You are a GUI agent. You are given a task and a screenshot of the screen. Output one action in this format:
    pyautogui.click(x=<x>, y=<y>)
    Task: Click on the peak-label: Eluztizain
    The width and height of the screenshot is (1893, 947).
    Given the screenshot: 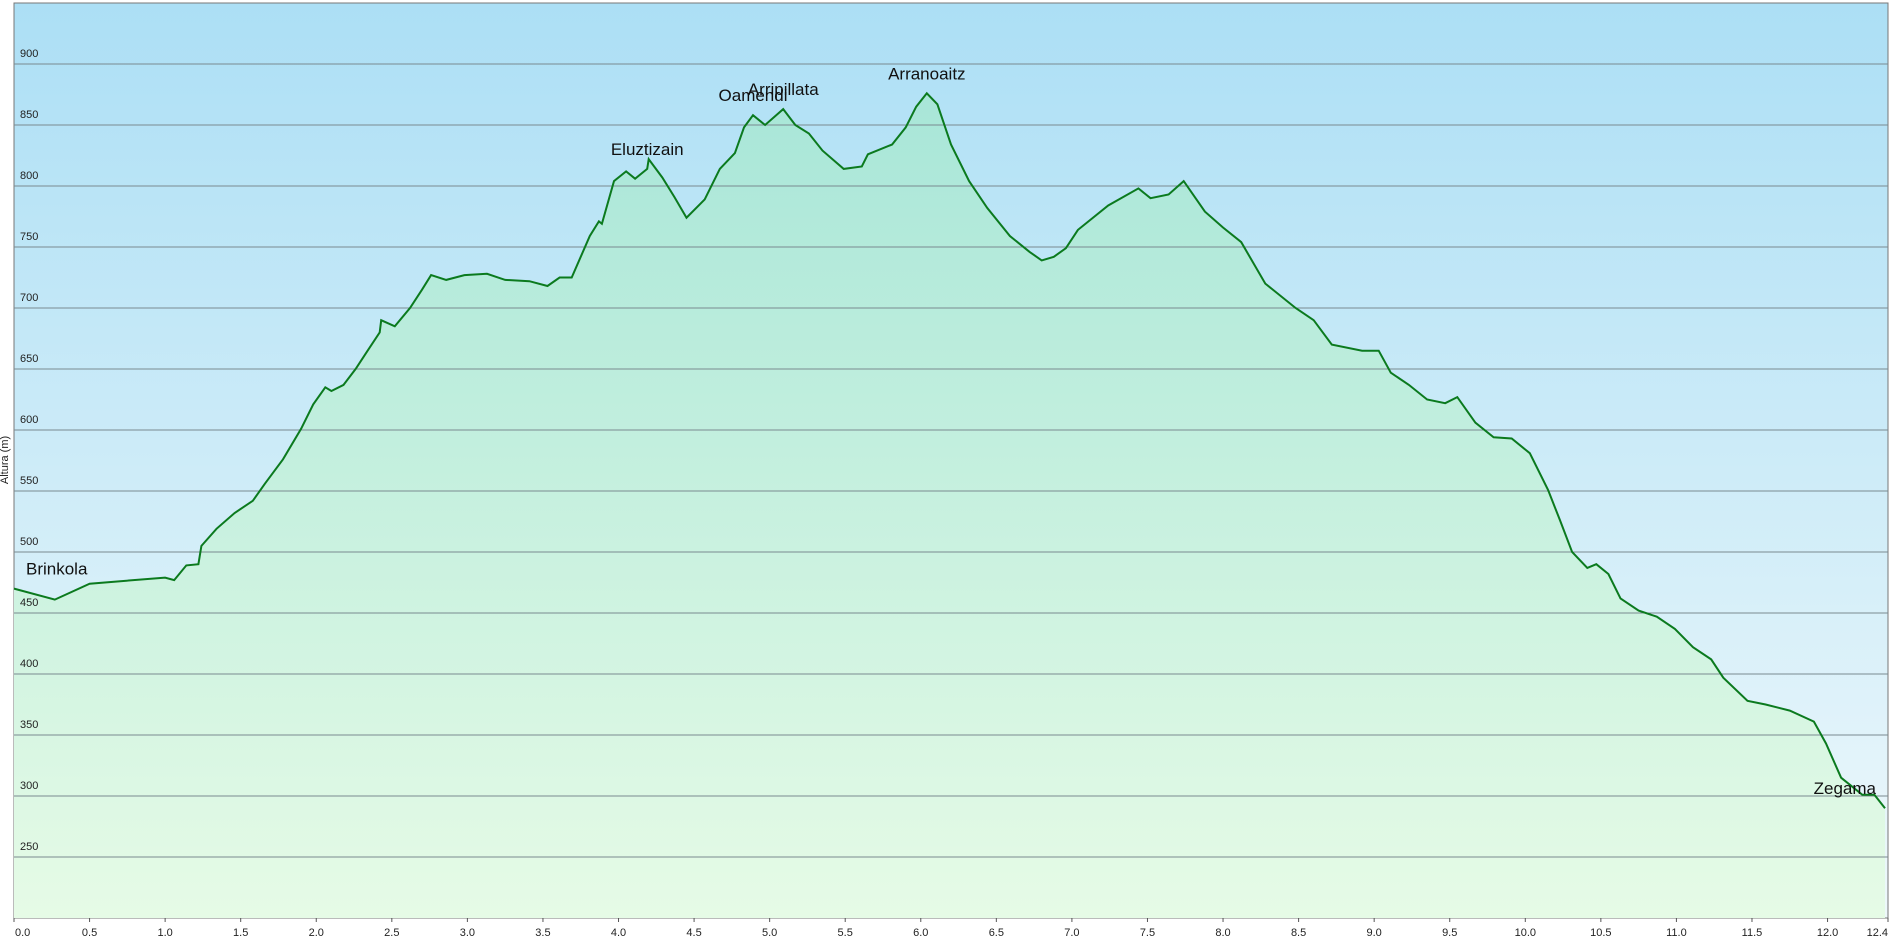 What is the action you would take?
    pyautogui.click(x=647, y=149)
    